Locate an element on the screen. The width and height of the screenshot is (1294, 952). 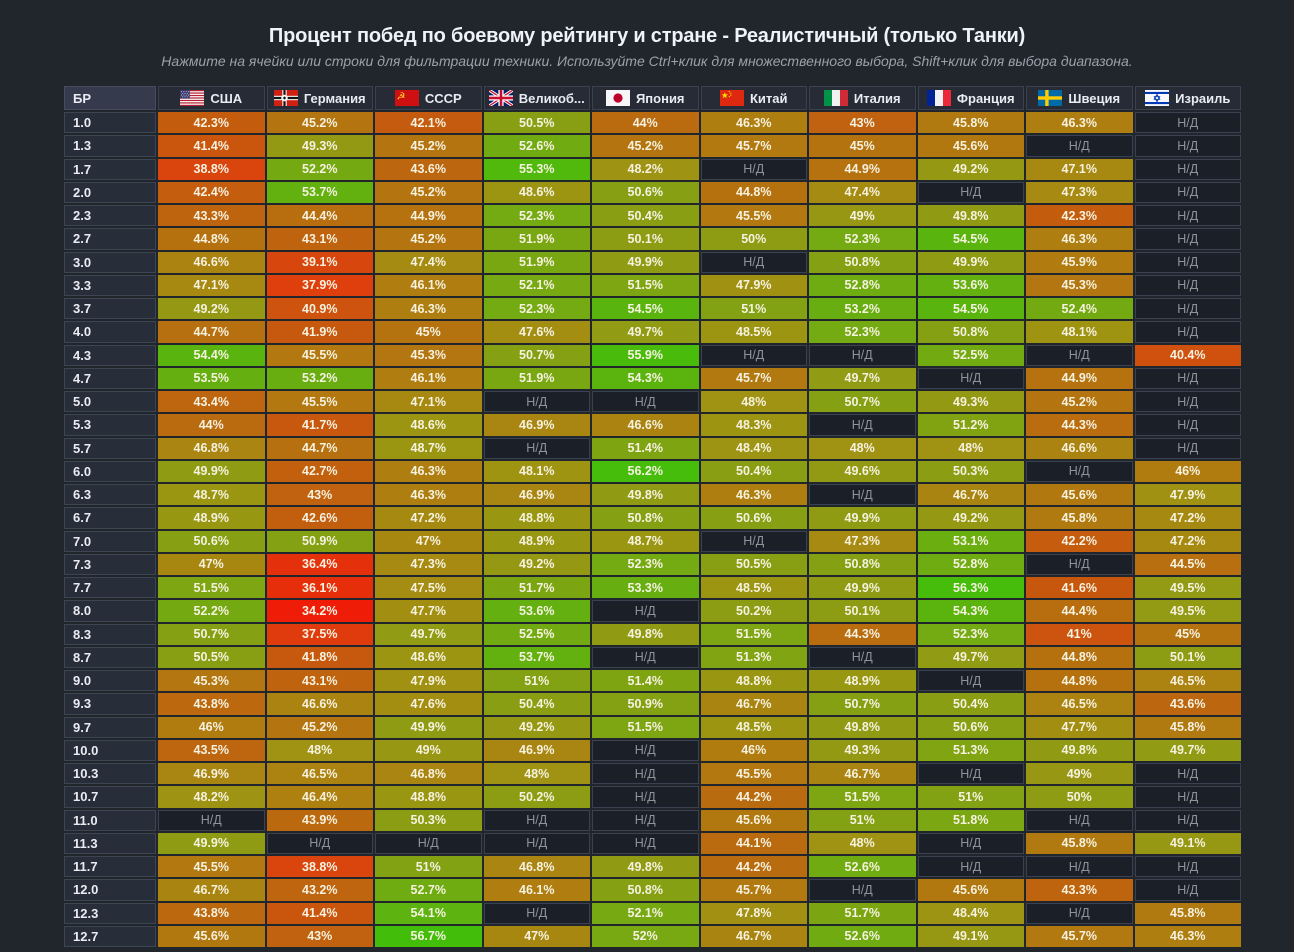
wr-cell-uk-1.3: 52.6% is located at coordinates (536, 146).